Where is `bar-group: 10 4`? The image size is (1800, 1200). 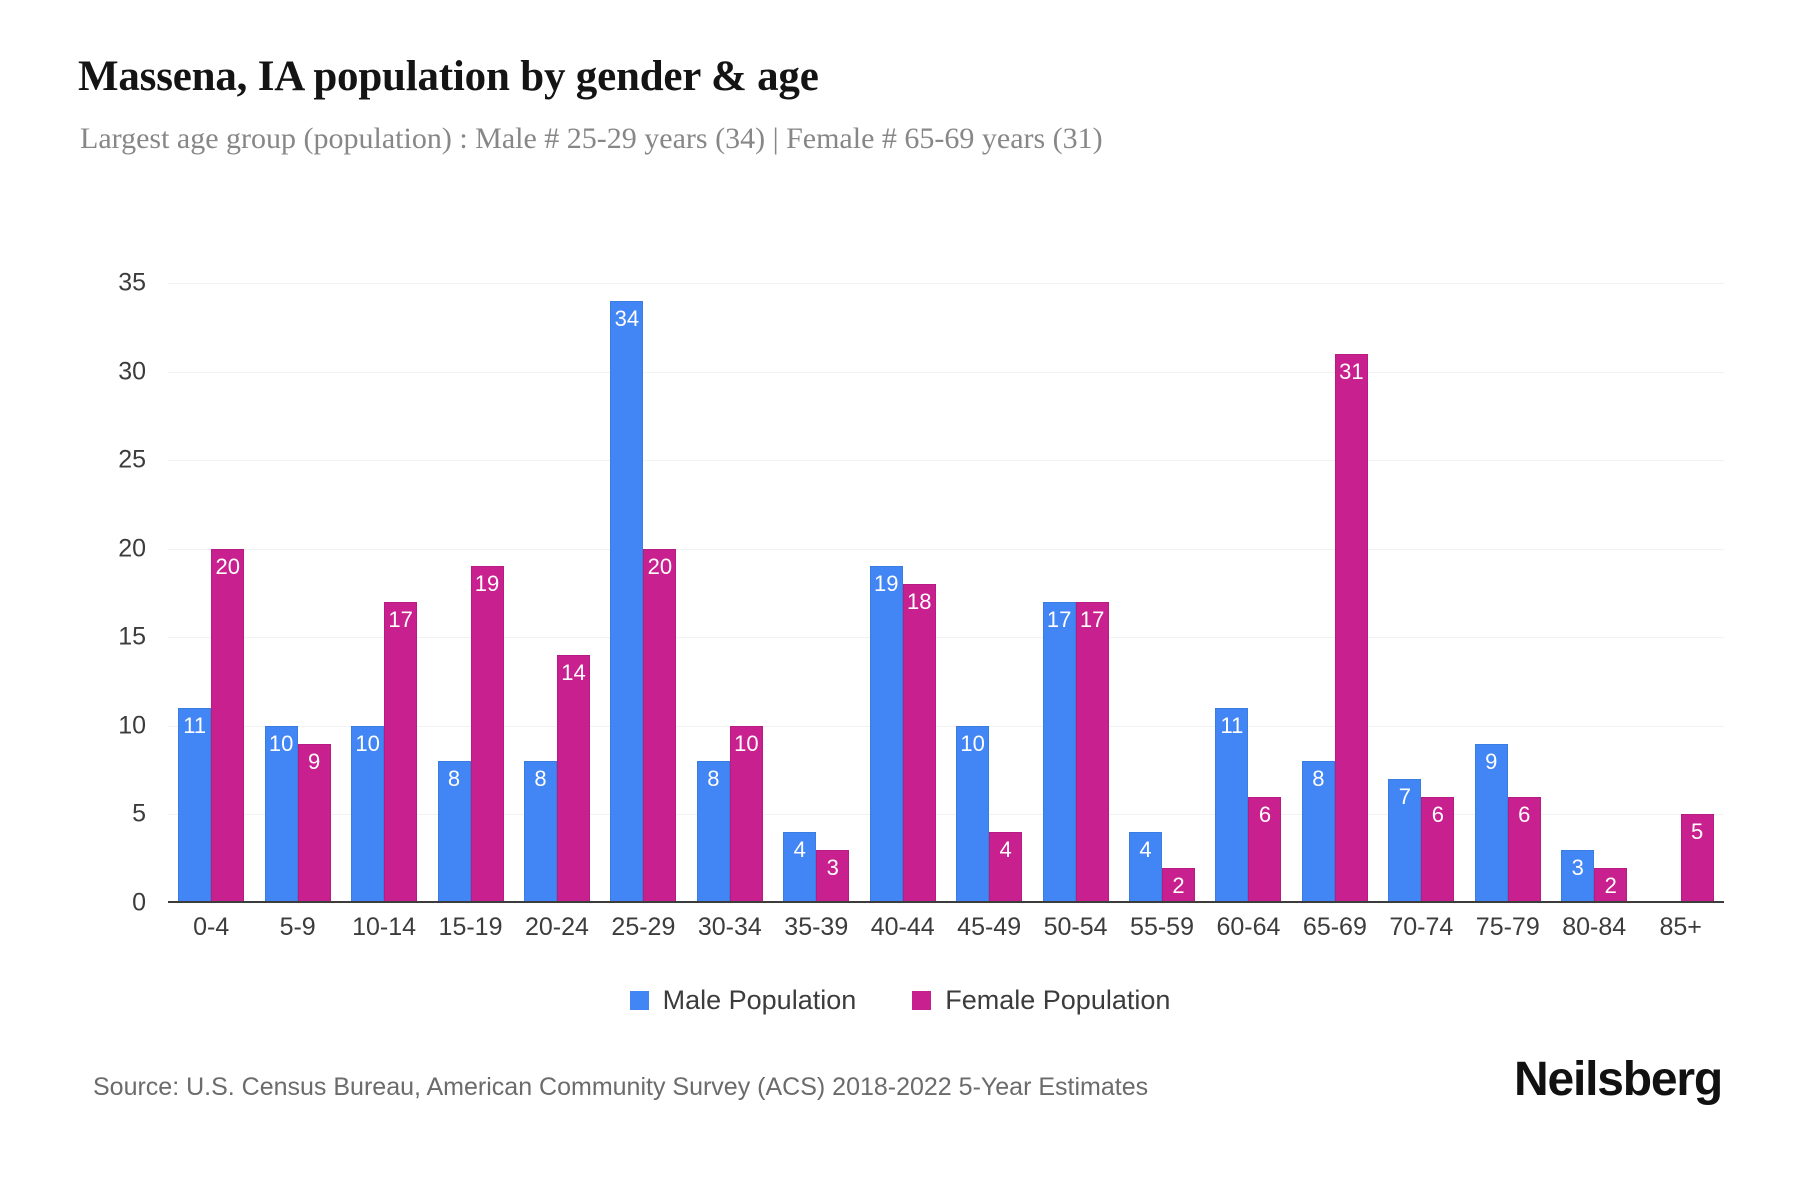
bar-group: 10 4 is located at coordinates (989, 593).